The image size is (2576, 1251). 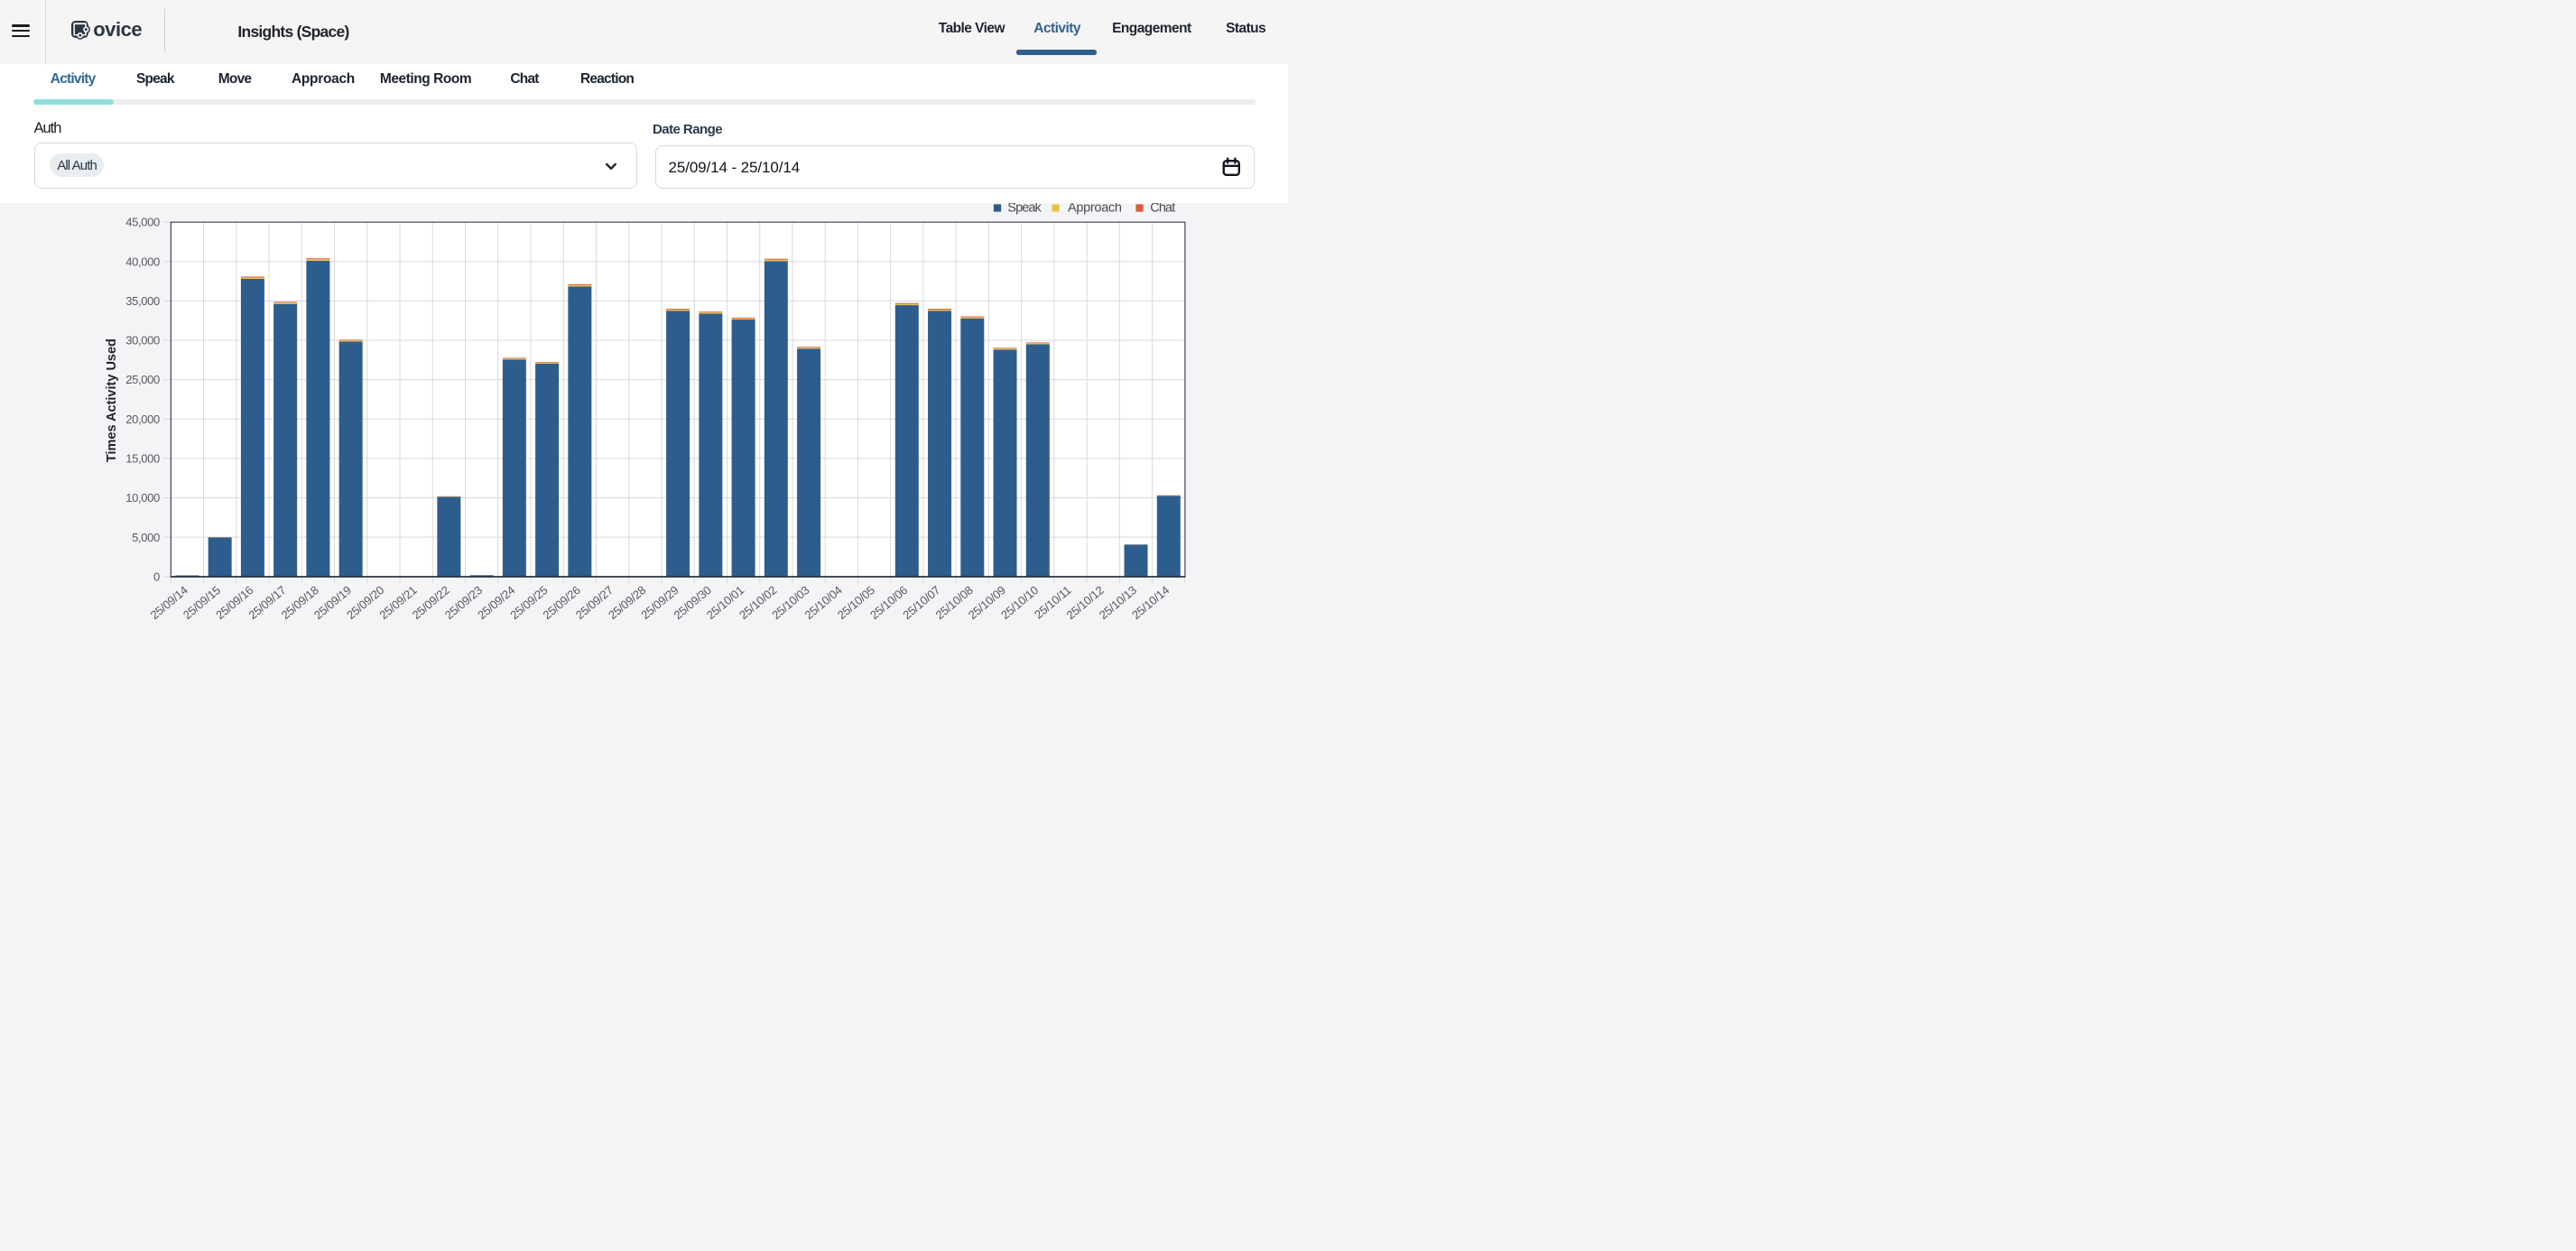 What do you see at coordinates (143, 261) in the screenshot?
I see `svg-text: 40,000` at bounding box center [143, 261].